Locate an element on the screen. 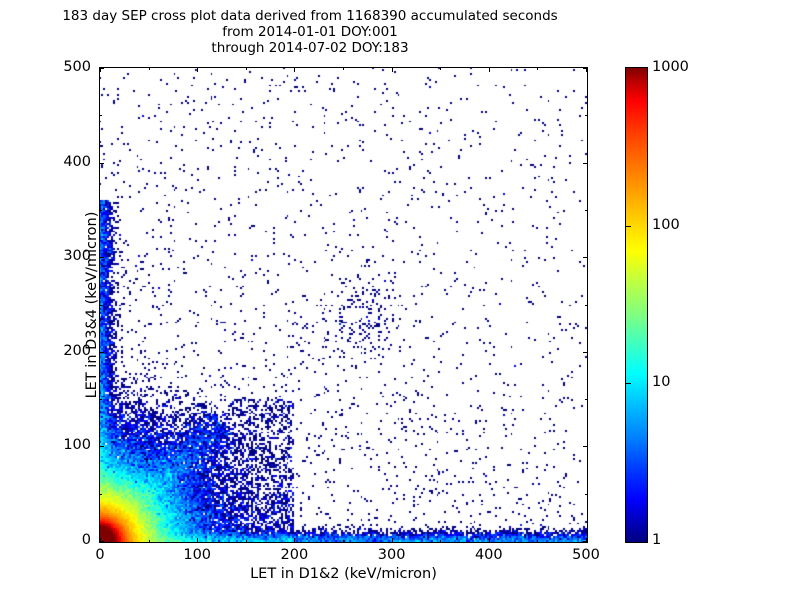 The height and width of the screenshot is (600, 800). y-tick-label: 400 is located at coordinates (77, 161).